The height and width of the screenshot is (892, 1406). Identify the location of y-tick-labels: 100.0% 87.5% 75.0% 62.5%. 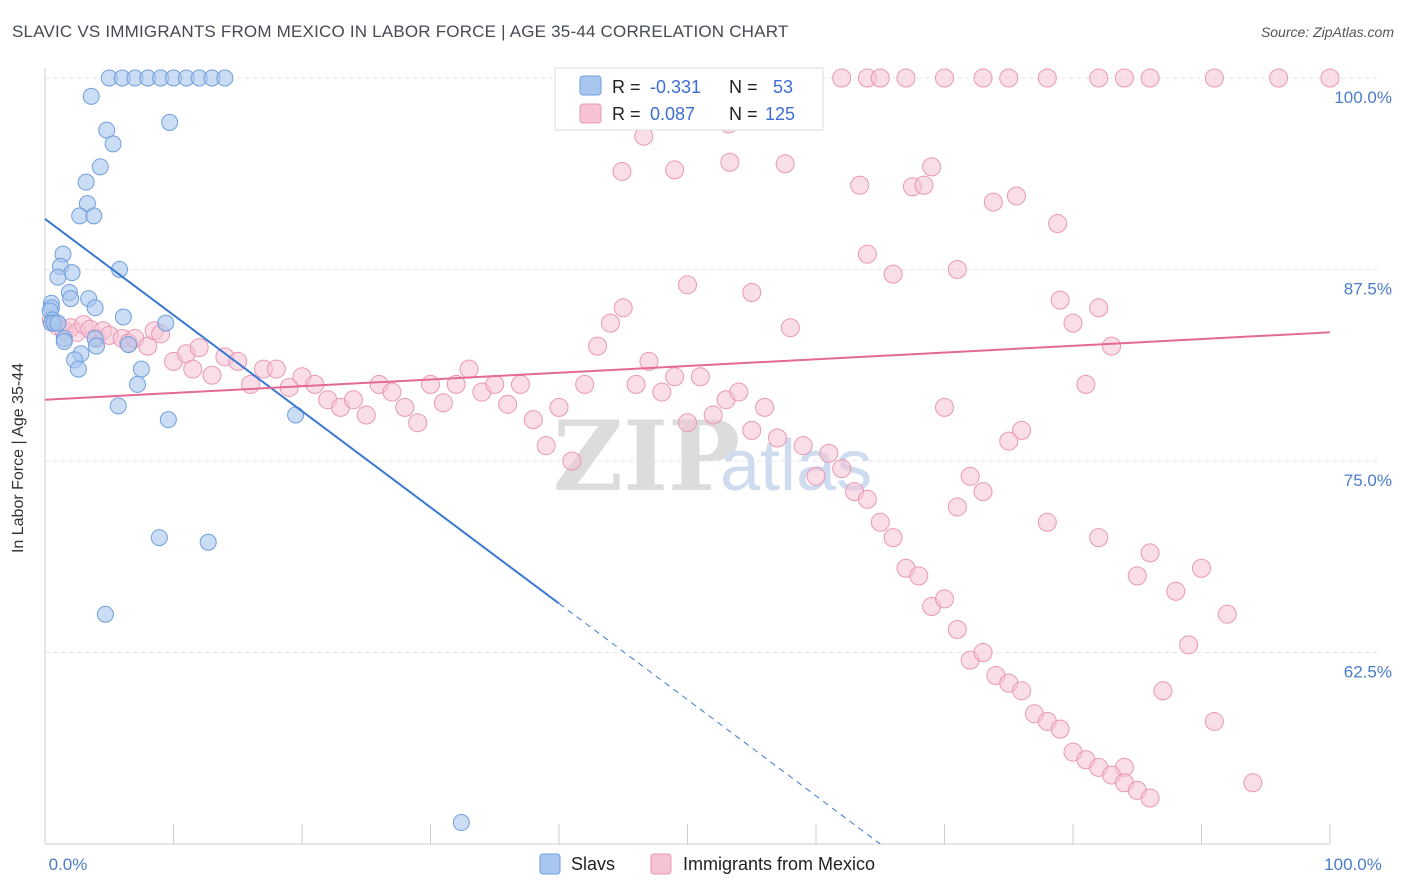
(1363, 385).